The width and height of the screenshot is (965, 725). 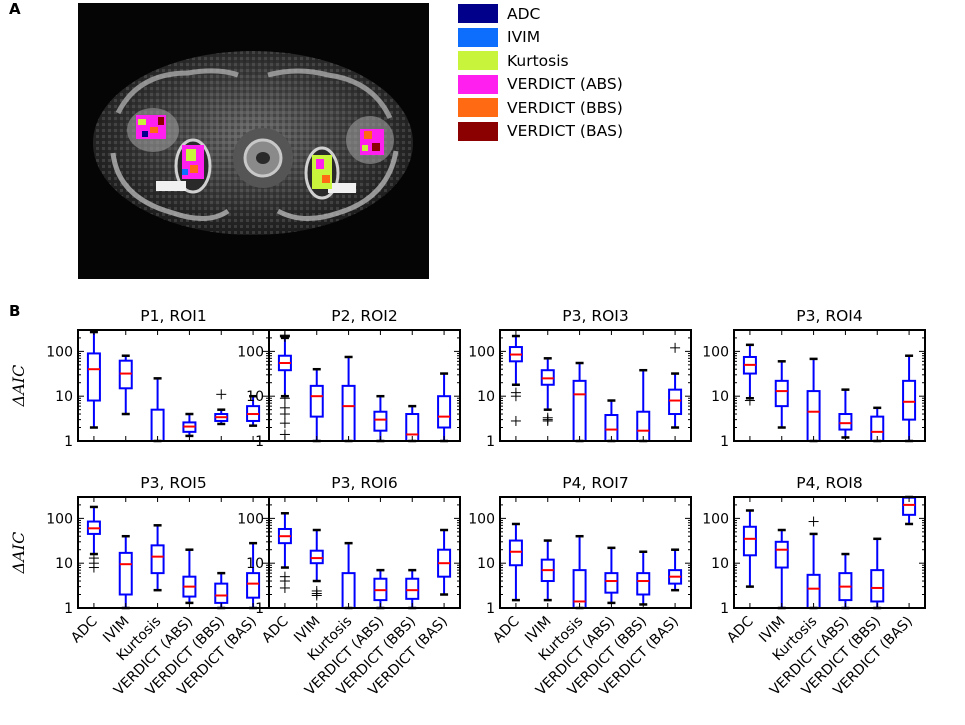 What do you see at coordinates (372, 142) in the screenshot?
I see `roi-overlay-right-outer` at bounding box center [372, 142].